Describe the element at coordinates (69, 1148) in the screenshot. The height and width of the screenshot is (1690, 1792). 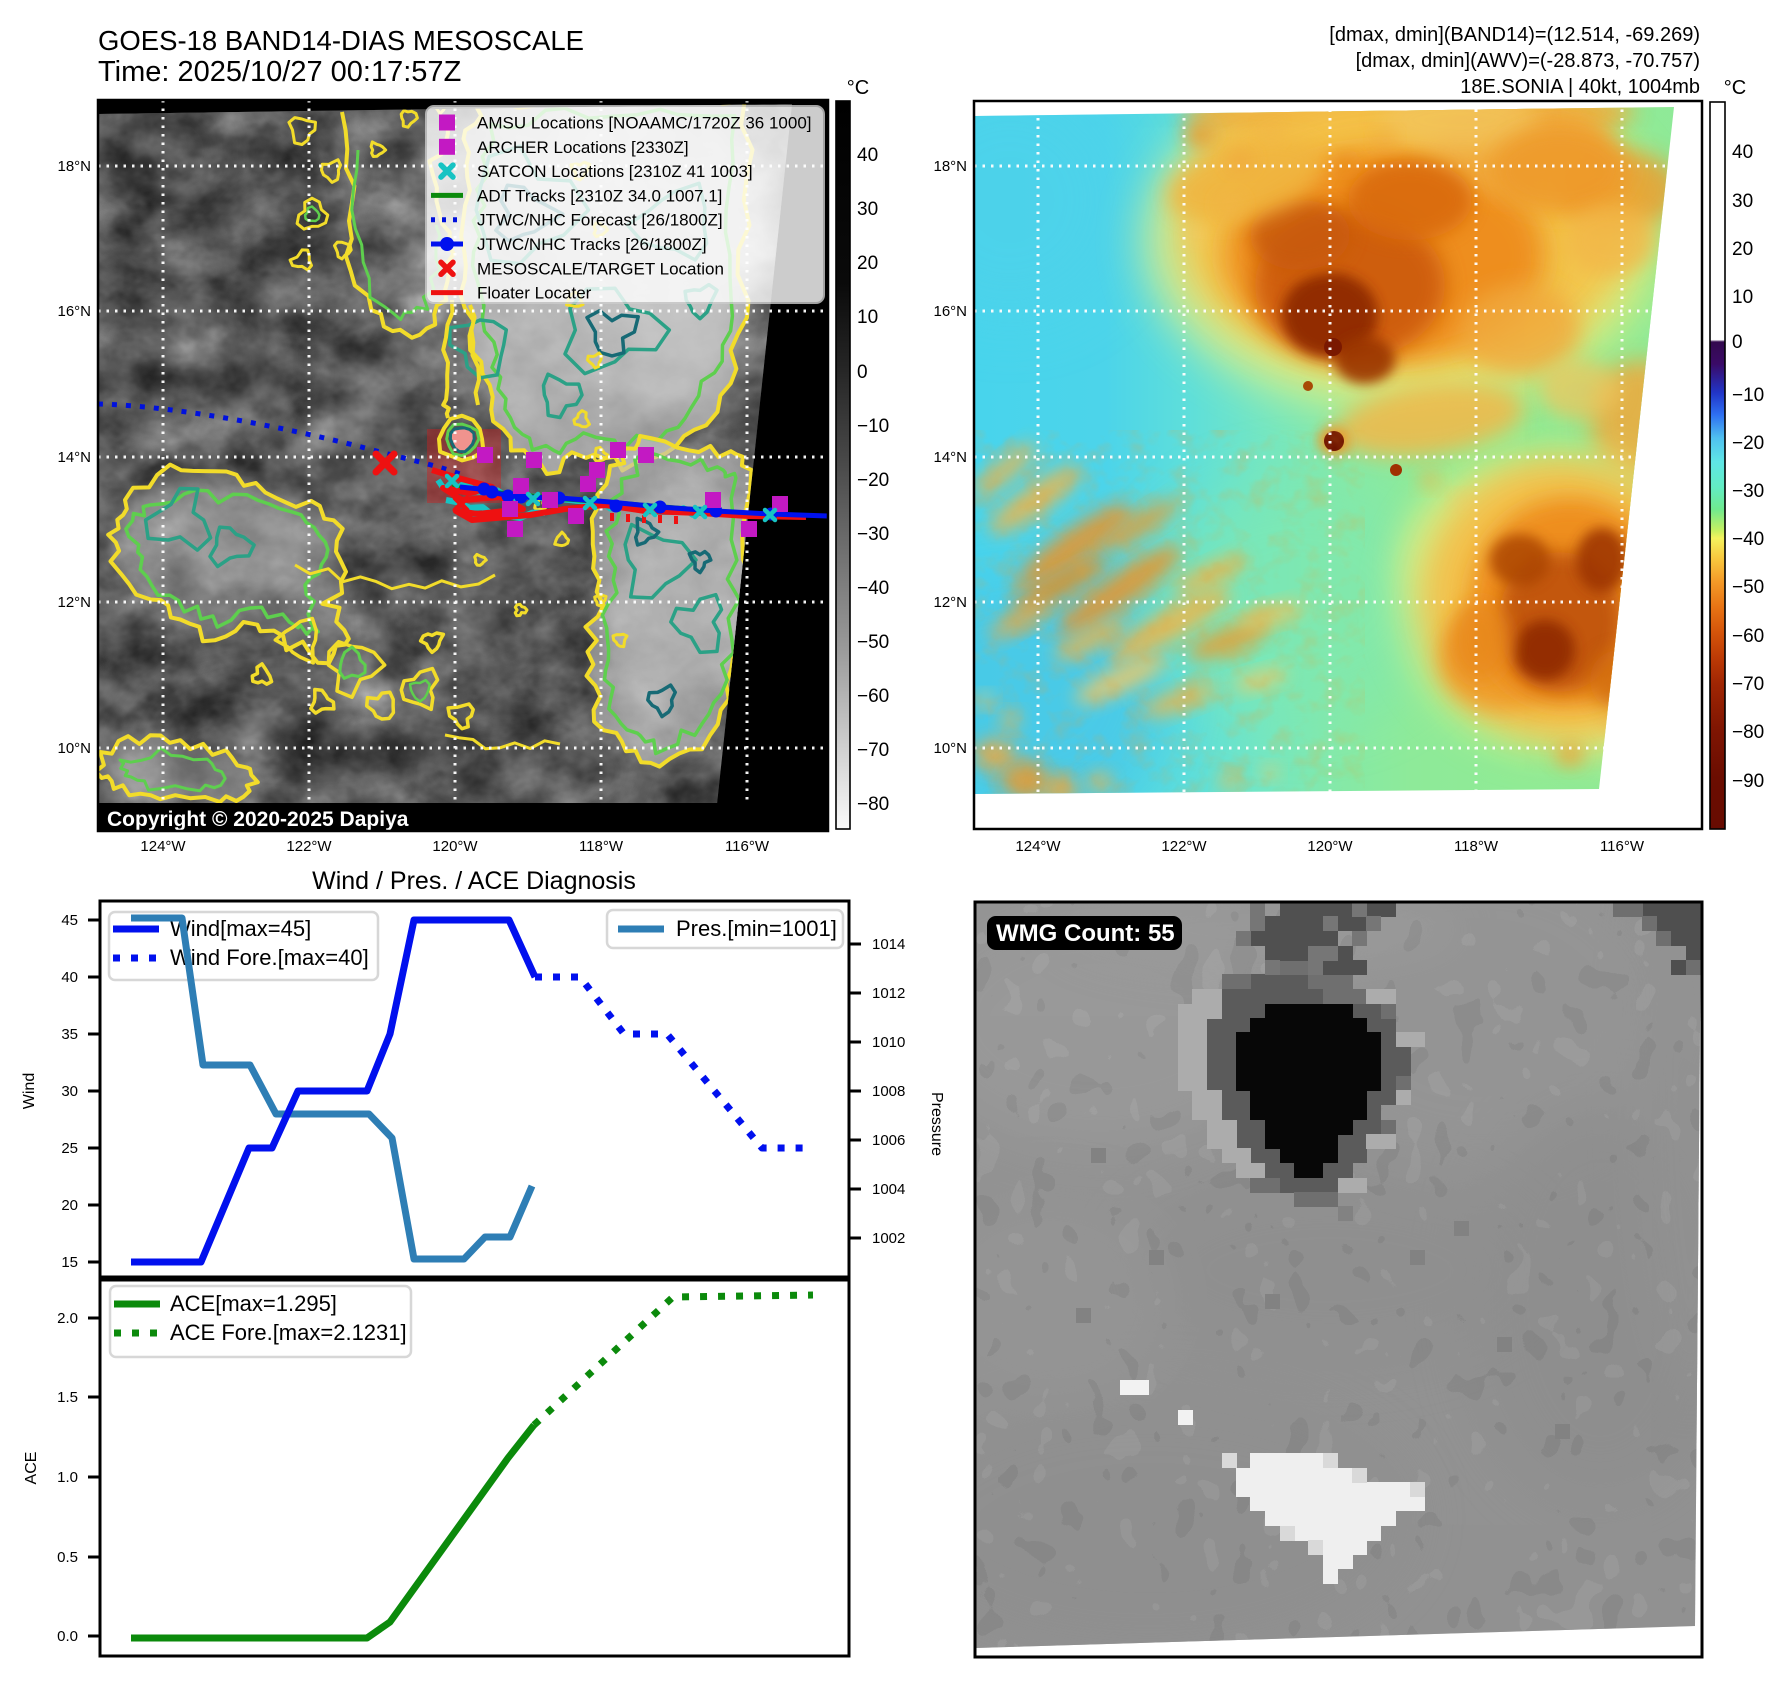
I see `svg-text: 25` at that location.